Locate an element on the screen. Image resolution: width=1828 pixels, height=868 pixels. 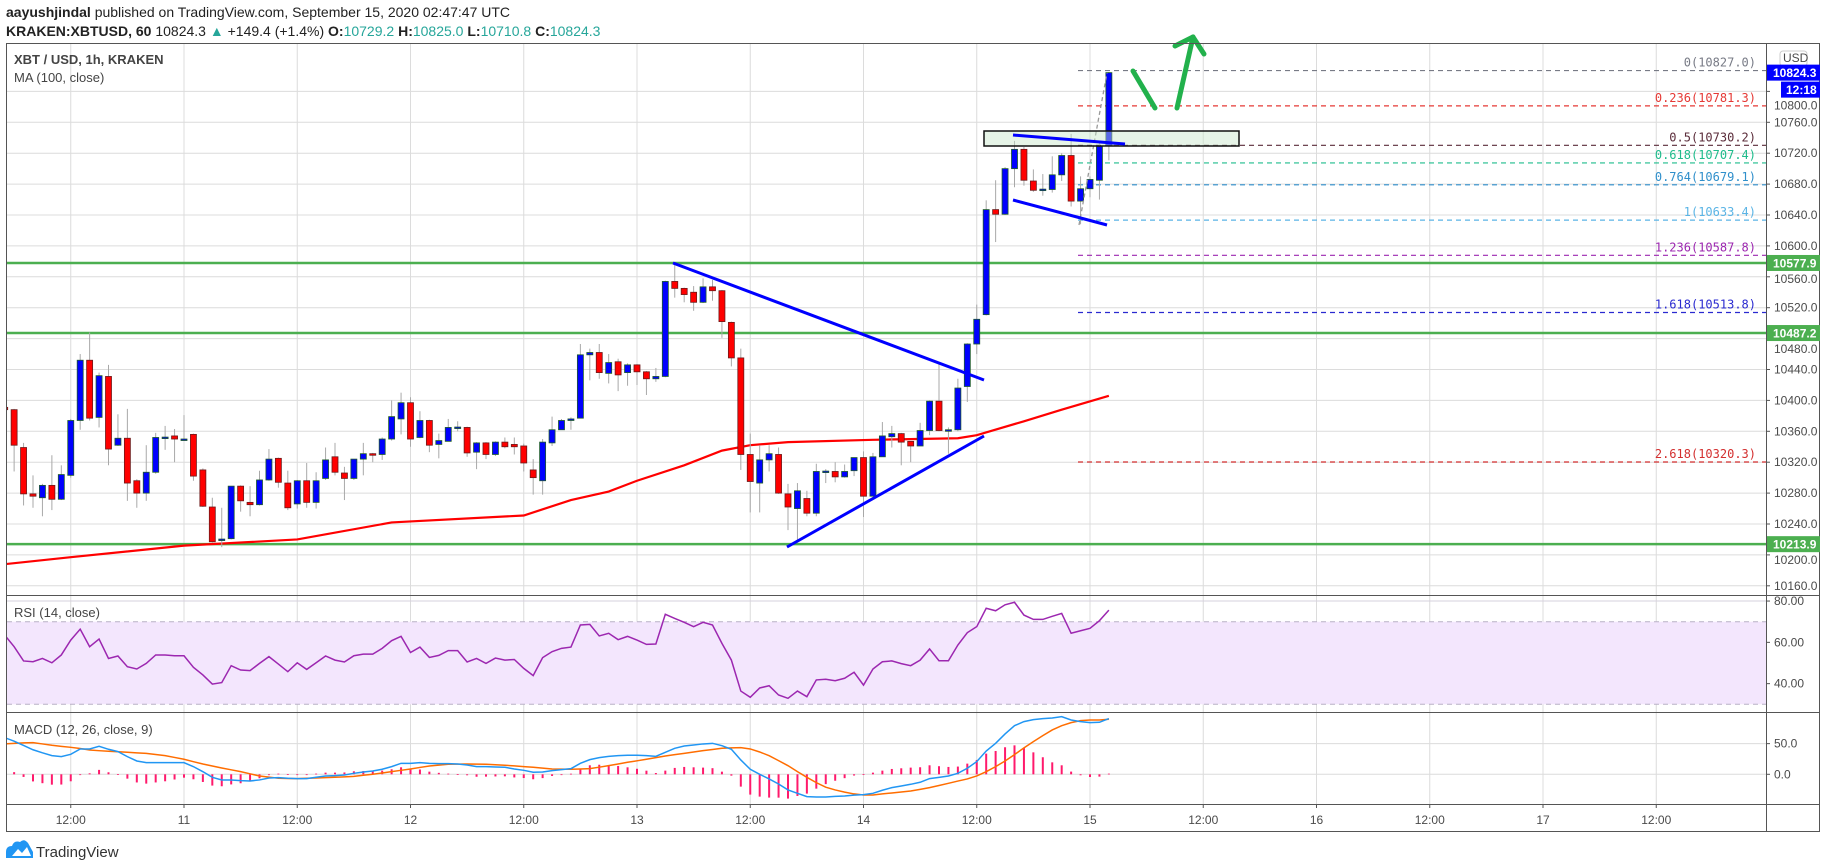
author-name: aayushjindal is located at coordinates (48, 12).